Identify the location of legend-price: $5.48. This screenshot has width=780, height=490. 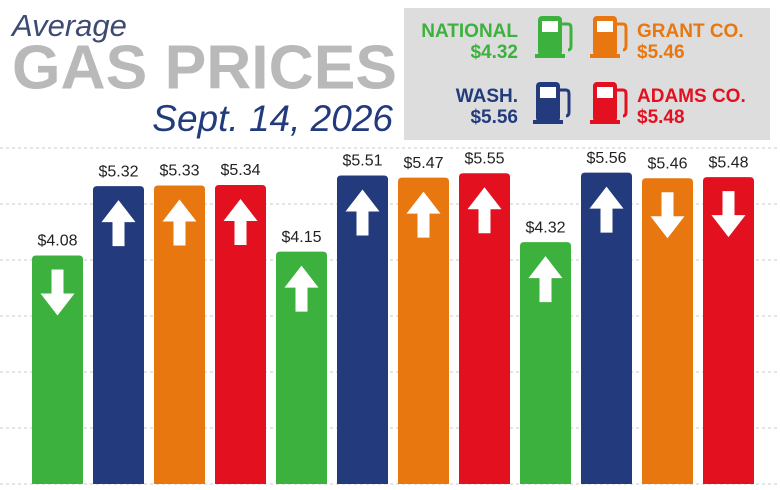
(661, 117).